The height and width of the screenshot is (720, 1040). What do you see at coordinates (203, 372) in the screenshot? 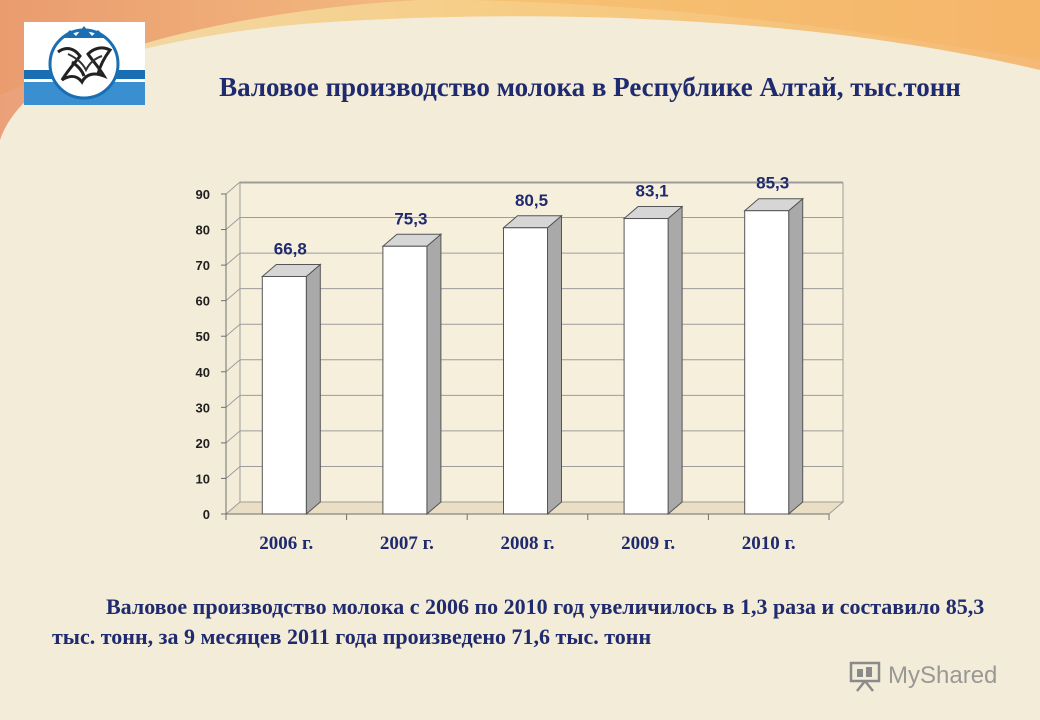
I see `y-tick-label: 40` at bounding box center [203, 372].